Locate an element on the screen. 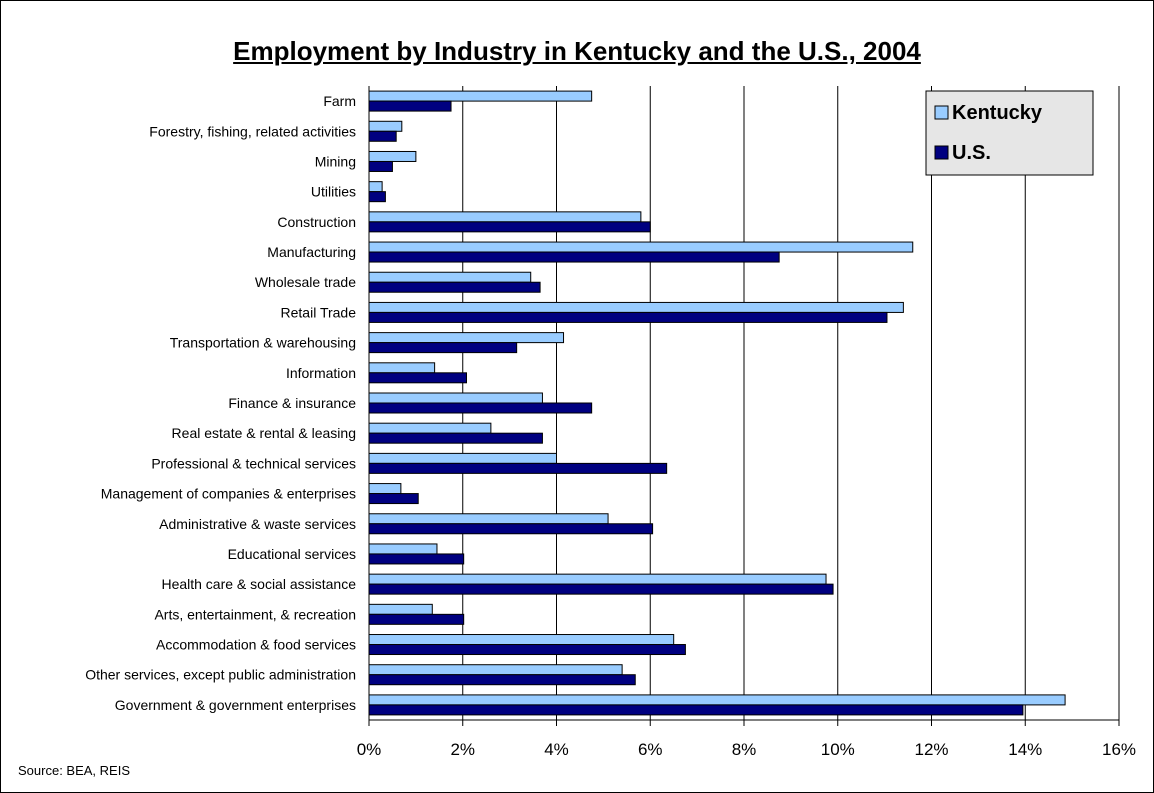  x-tick-label: 4% is located at coordinates (556, 749).